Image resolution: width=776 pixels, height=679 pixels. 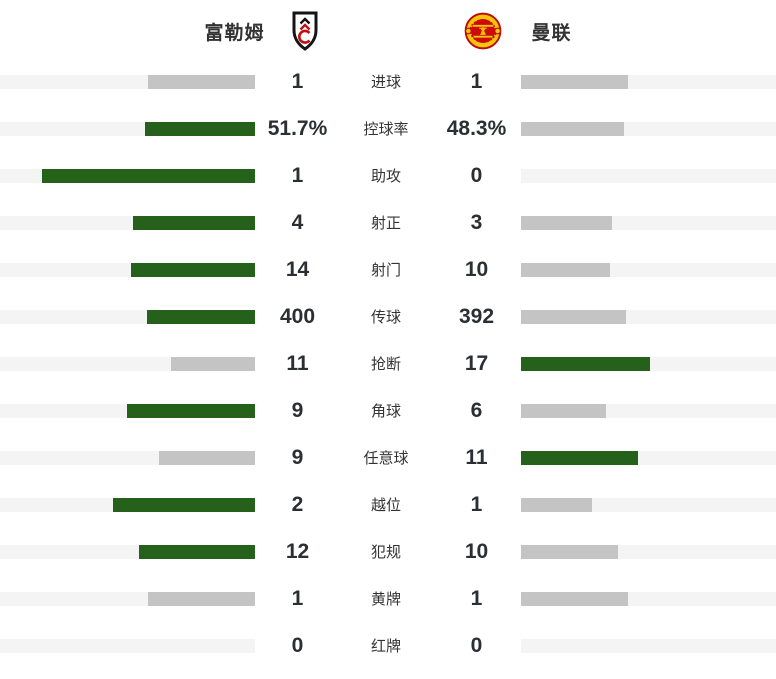 I want to click on stat-label: 犯规, so click(x=385, y=552).